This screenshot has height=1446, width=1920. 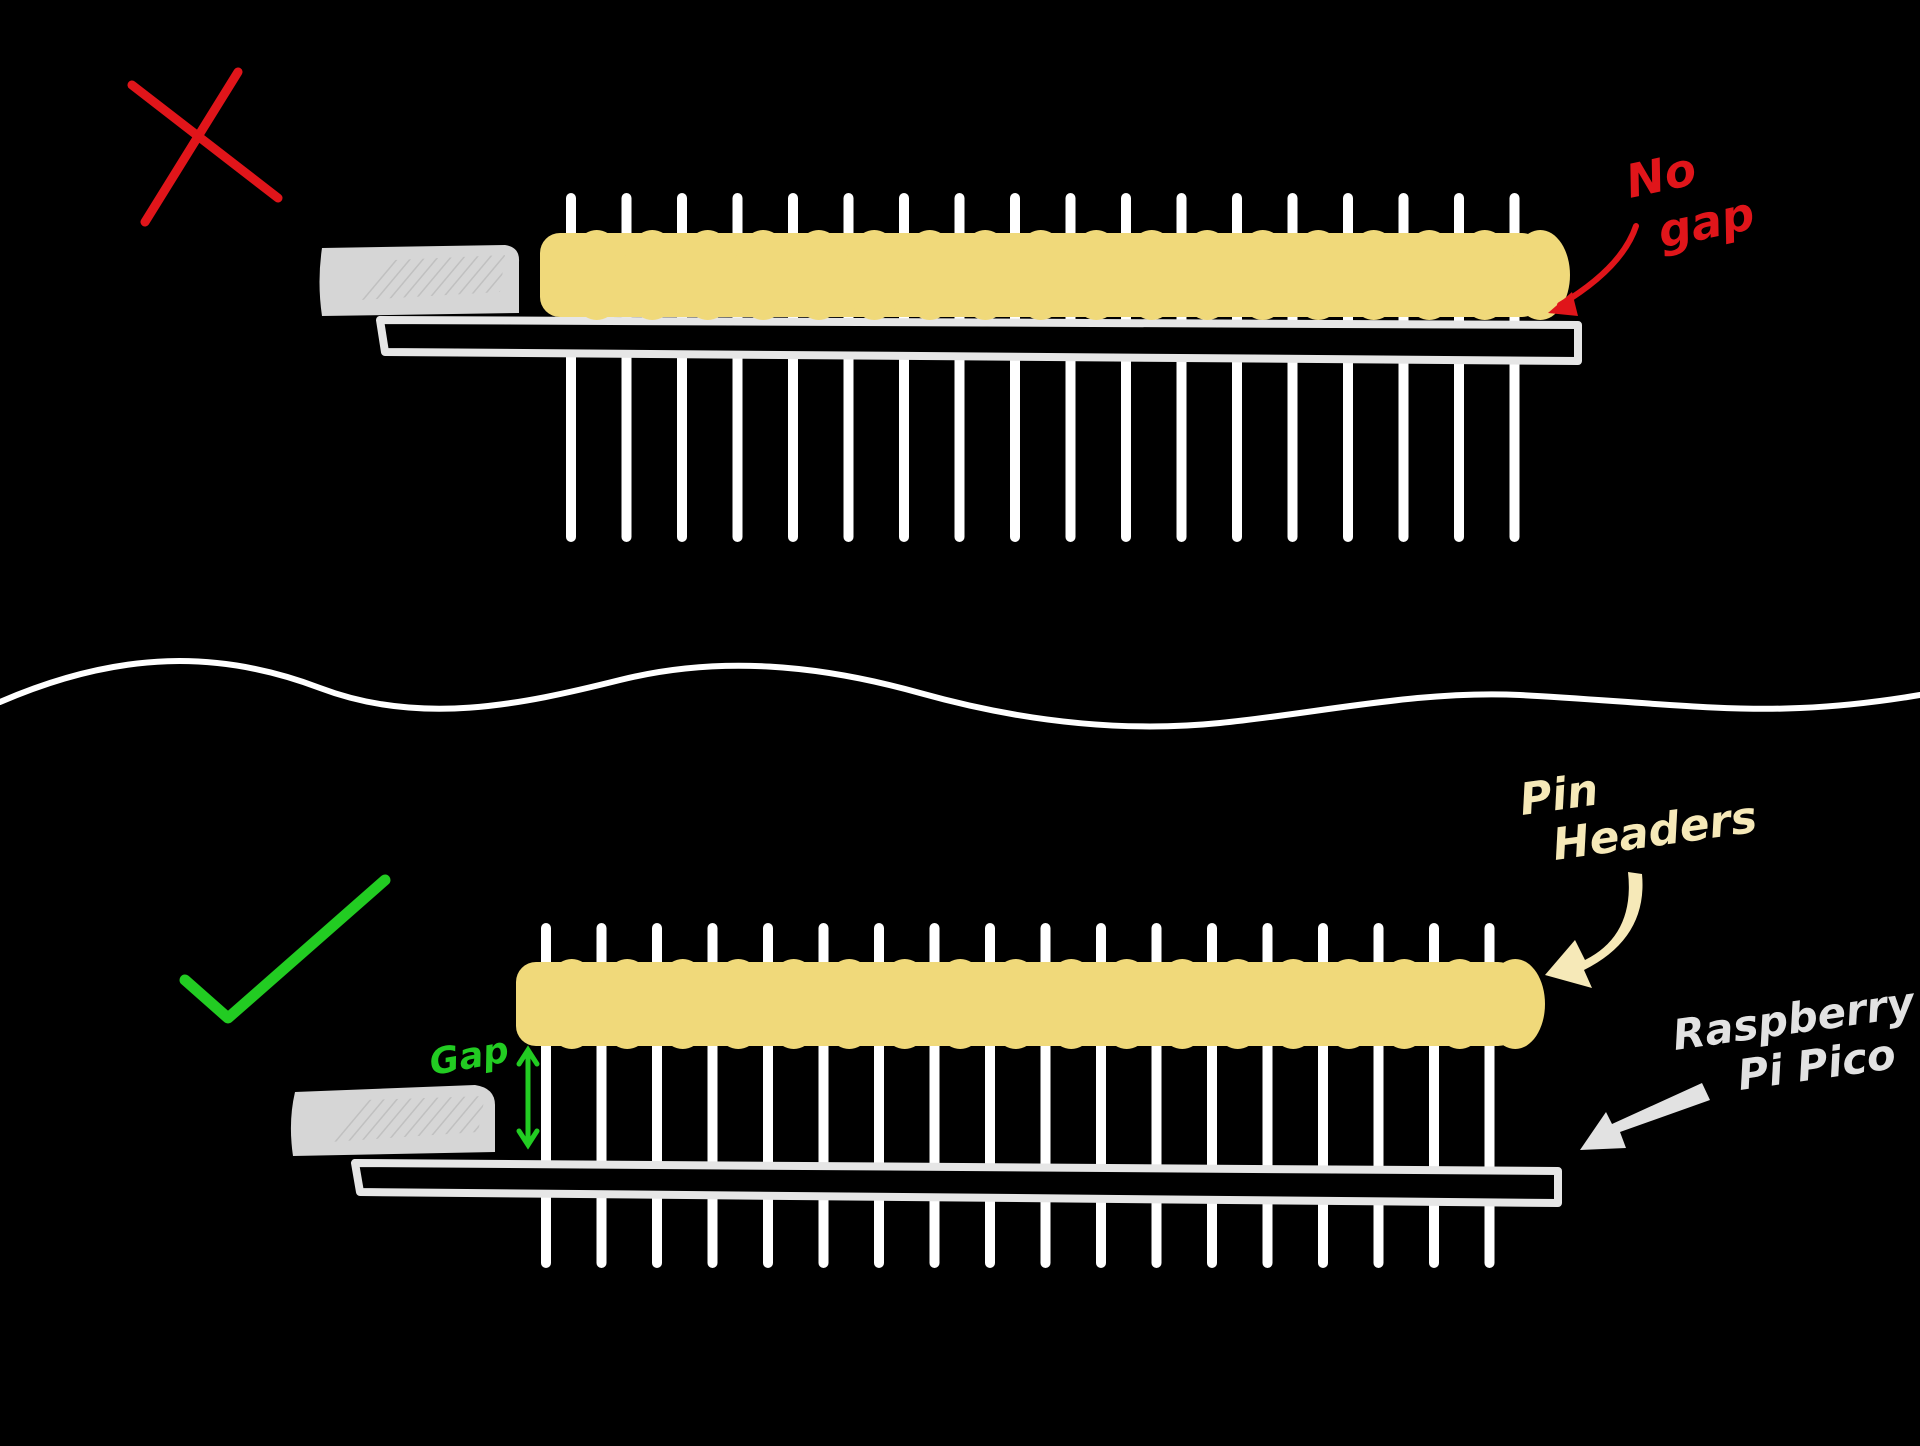 I want to click on raspberry-pi-pico-annotation: Raspberry Pi Pico, so click(x=1749, y=1063).